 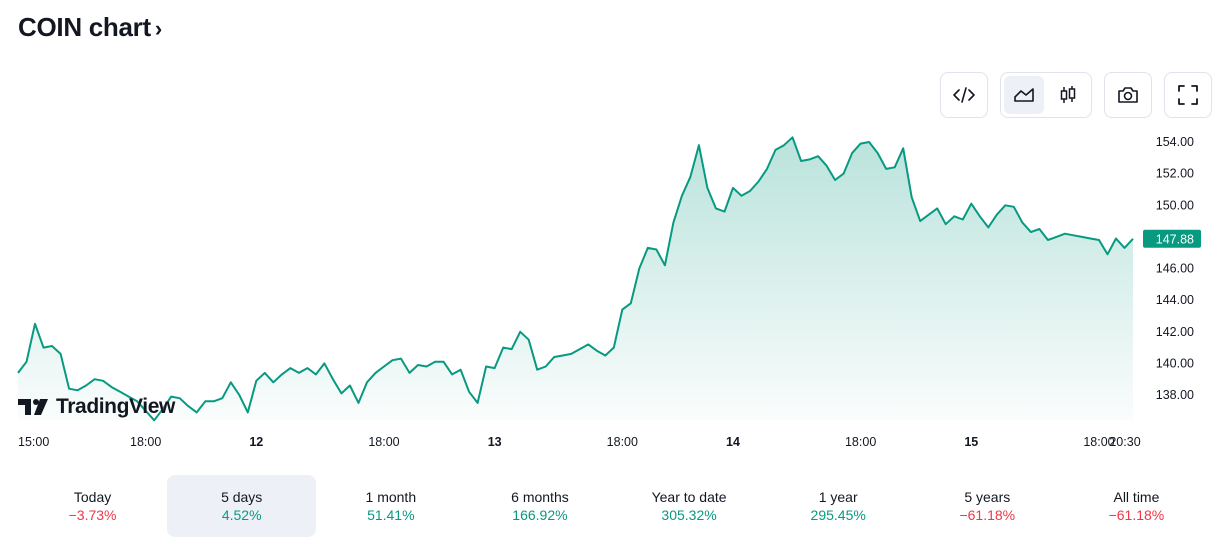 I want to click on y-tick-label: 142.00, so click(x=1175, y=332).